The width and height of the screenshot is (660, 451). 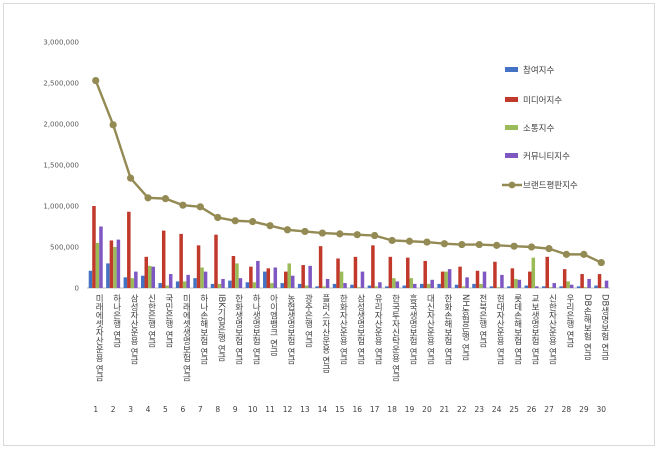 I want to click on legend-label: 소통지수, so click(x=538, y=129).